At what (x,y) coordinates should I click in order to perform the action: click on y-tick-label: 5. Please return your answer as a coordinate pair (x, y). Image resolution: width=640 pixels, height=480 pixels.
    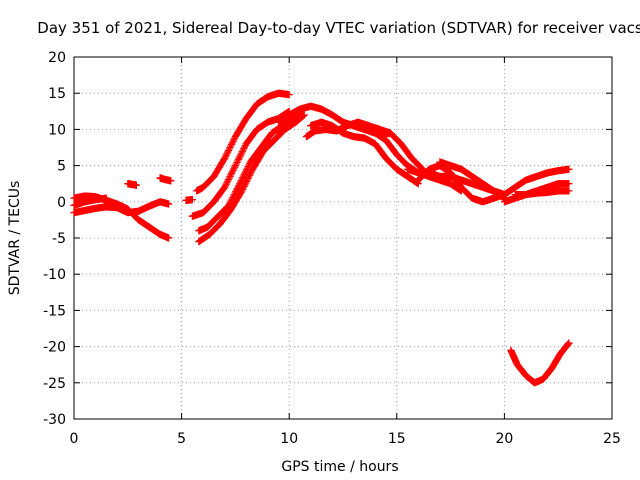
    Looking at the image, I should click on (61, 167).